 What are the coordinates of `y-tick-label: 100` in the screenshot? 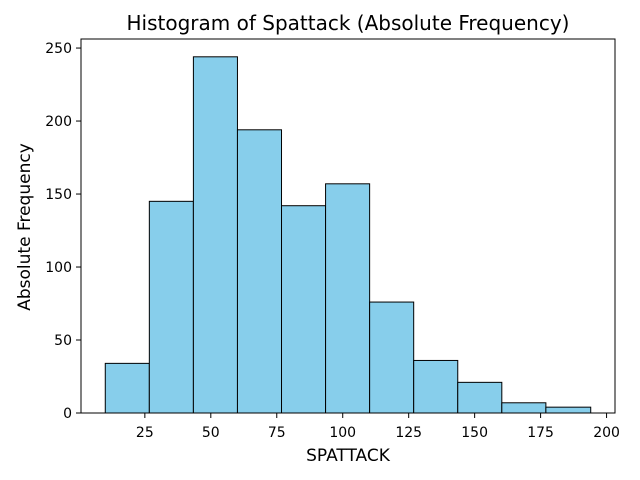 It's located at (58, 268).